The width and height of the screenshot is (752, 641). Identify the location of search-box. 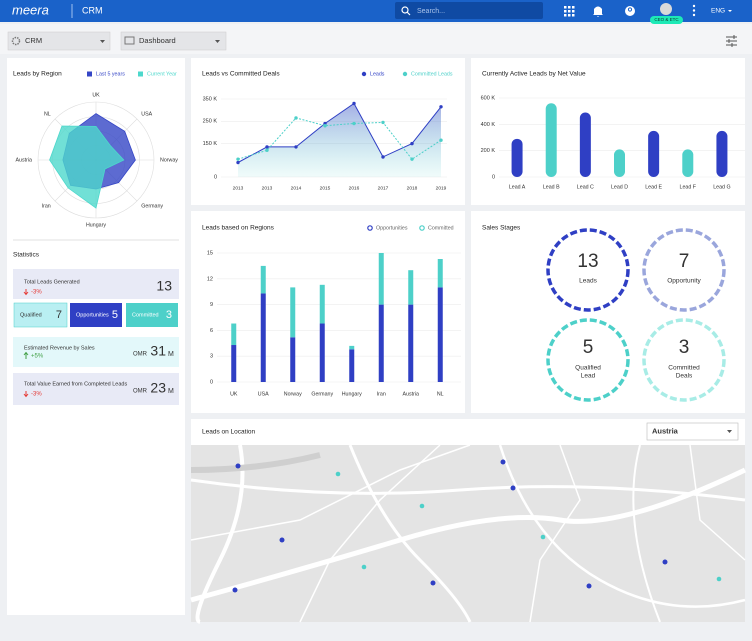
(469, 10).